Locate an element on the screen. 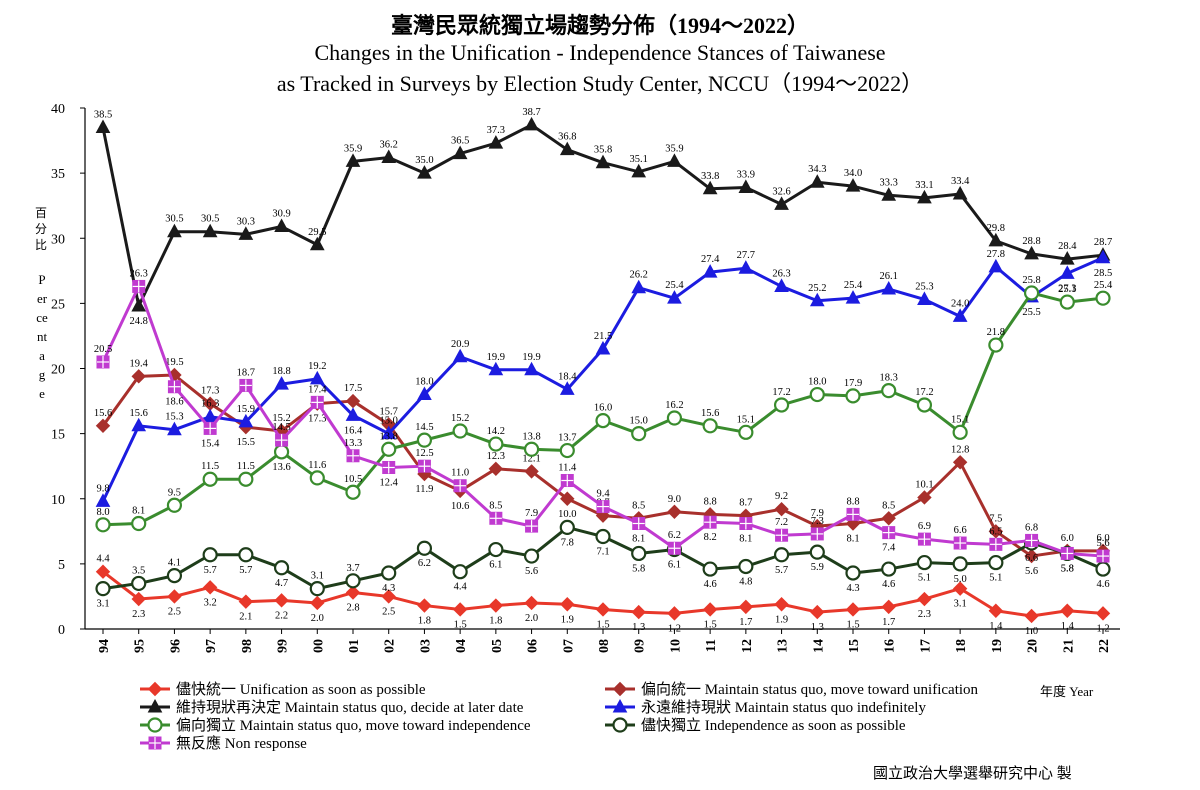  y-tick-label: 15 is located at coordinates (58, 435).